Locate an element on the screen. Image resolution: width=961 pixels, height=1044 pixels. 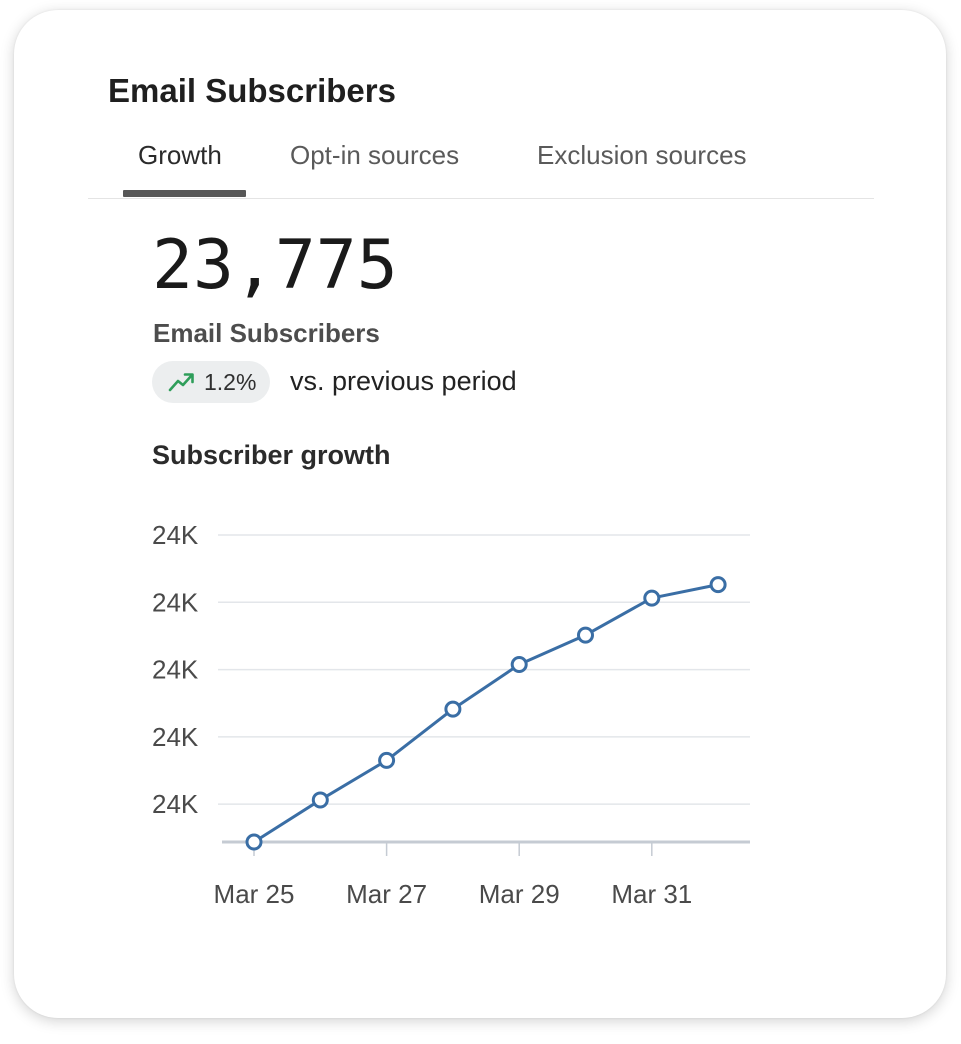
metric-label: Email Subscribers is located at coordinates (266, 333).